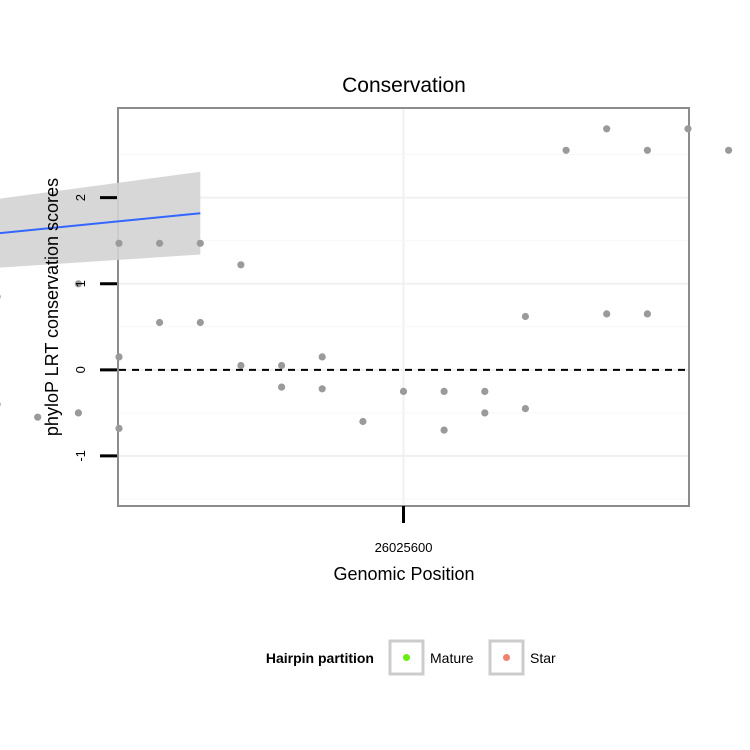 This screenshot has width=750, height=750. I want to click on y-axis: -1 0 1 2, so click(95, 328).